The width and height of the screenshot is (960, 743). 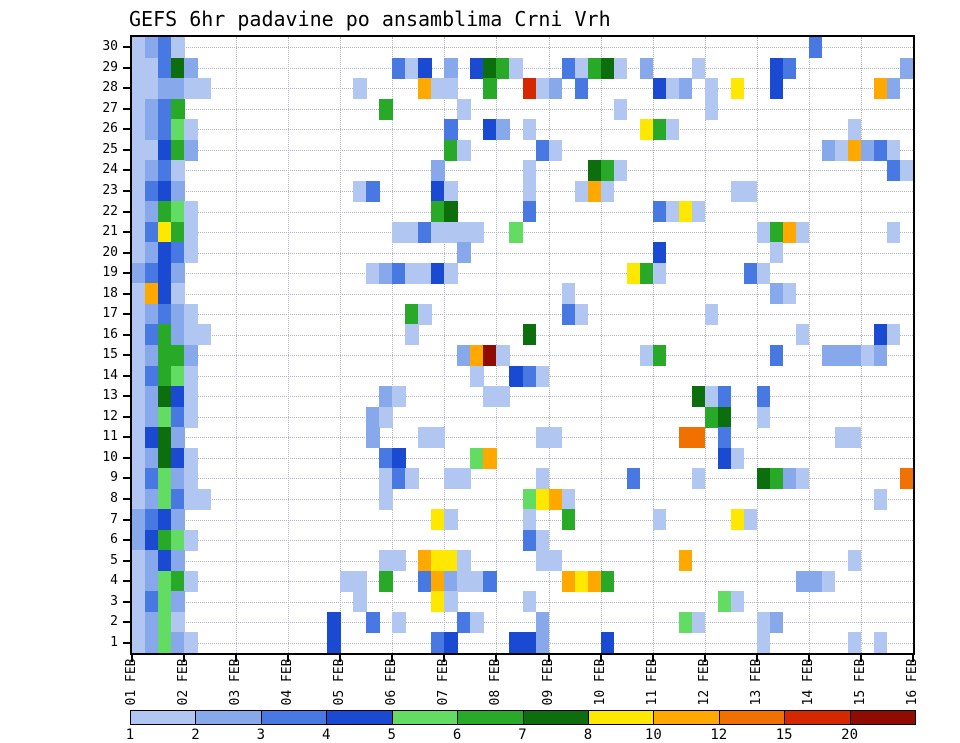 What do you see at coordinates (110, 108) in the screenshot?
I see `y-axis-tick-label: 27` at bounding box center [110, 108].